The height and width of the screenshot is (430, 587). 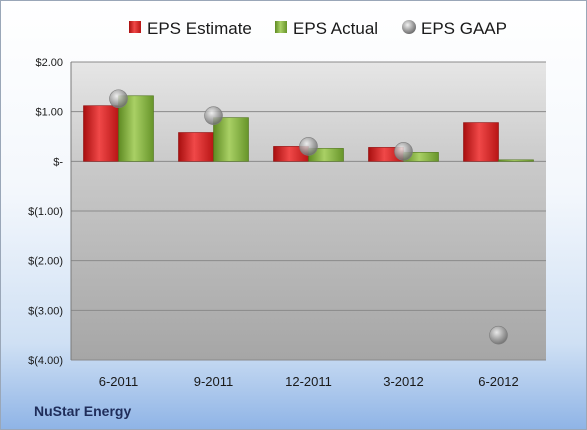 What do you see at coordinates (281, 27) in the screenshot?
I see `legend-swatch-eps-actual` at bounding box center [281, 27].